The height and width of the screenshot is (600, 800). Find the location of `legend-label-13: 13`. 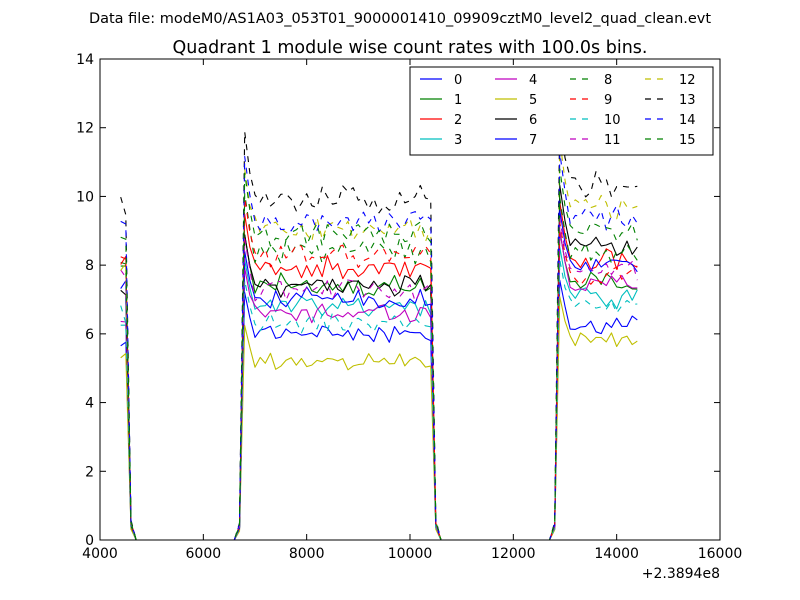

legend-label-13: 13 is located at coordinates (687, 100).